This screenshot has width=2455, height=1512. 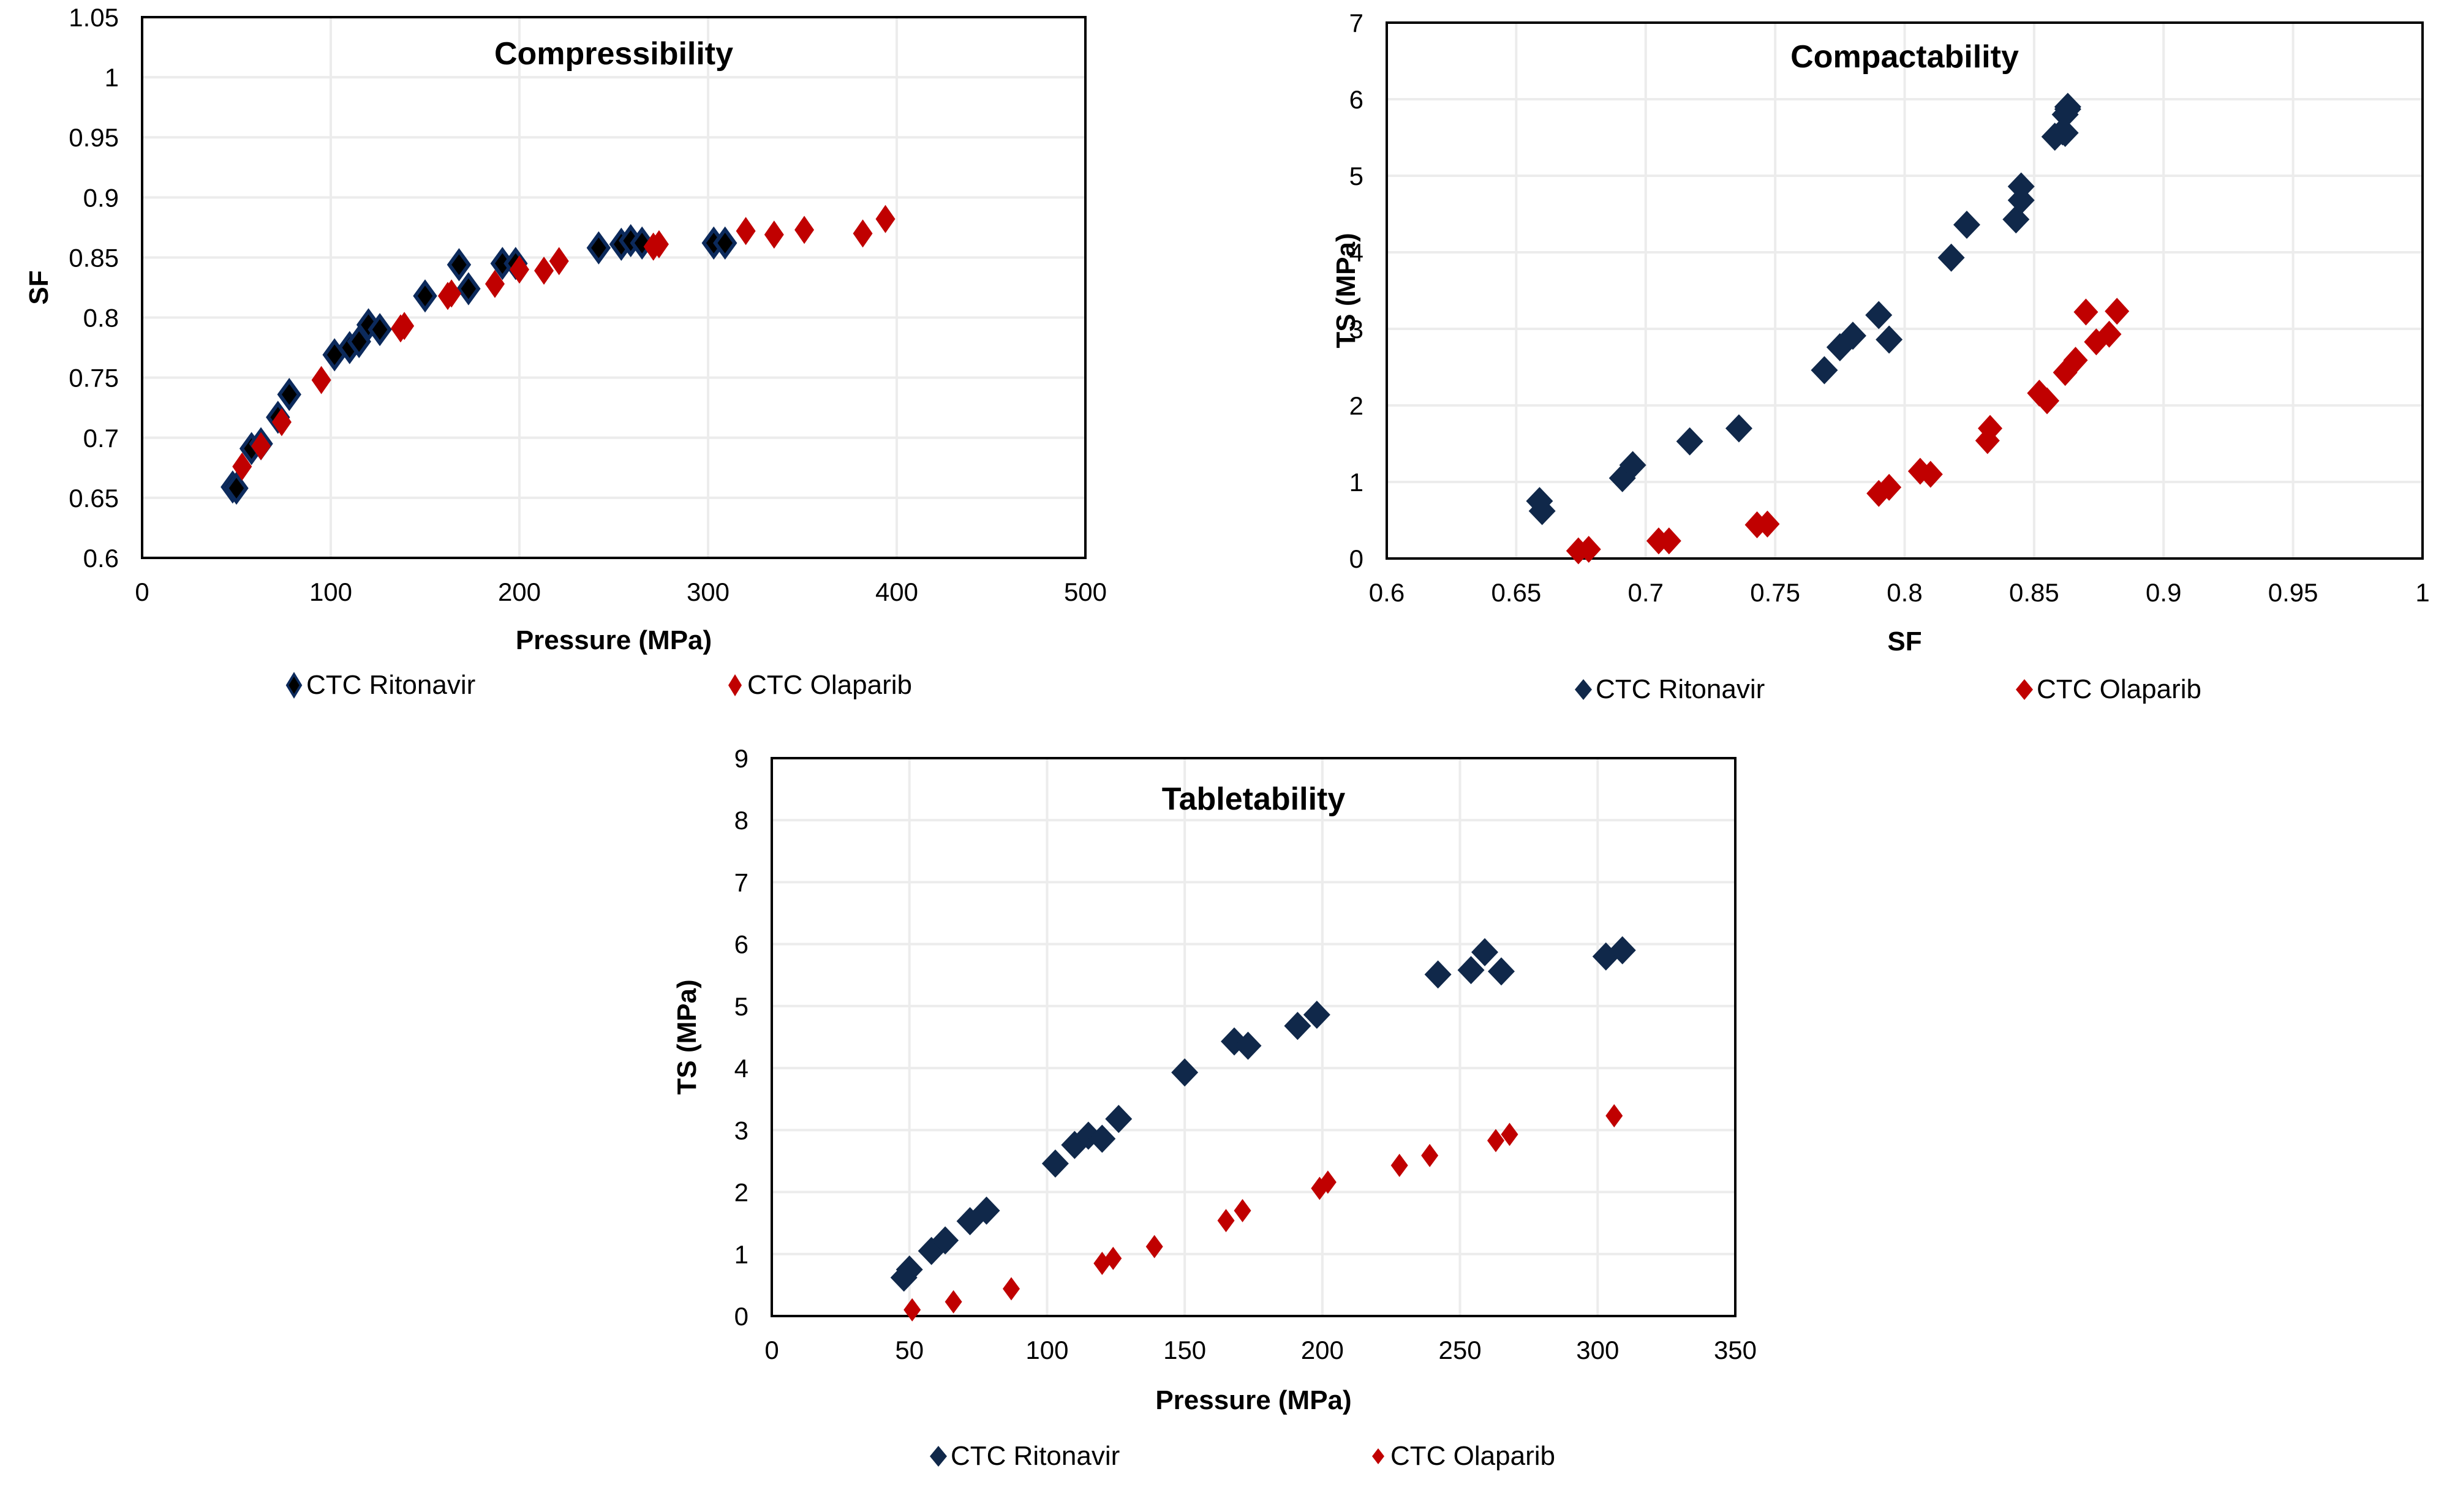 I want to click on chart-title: Compactability, so click(x=1904, y=57).